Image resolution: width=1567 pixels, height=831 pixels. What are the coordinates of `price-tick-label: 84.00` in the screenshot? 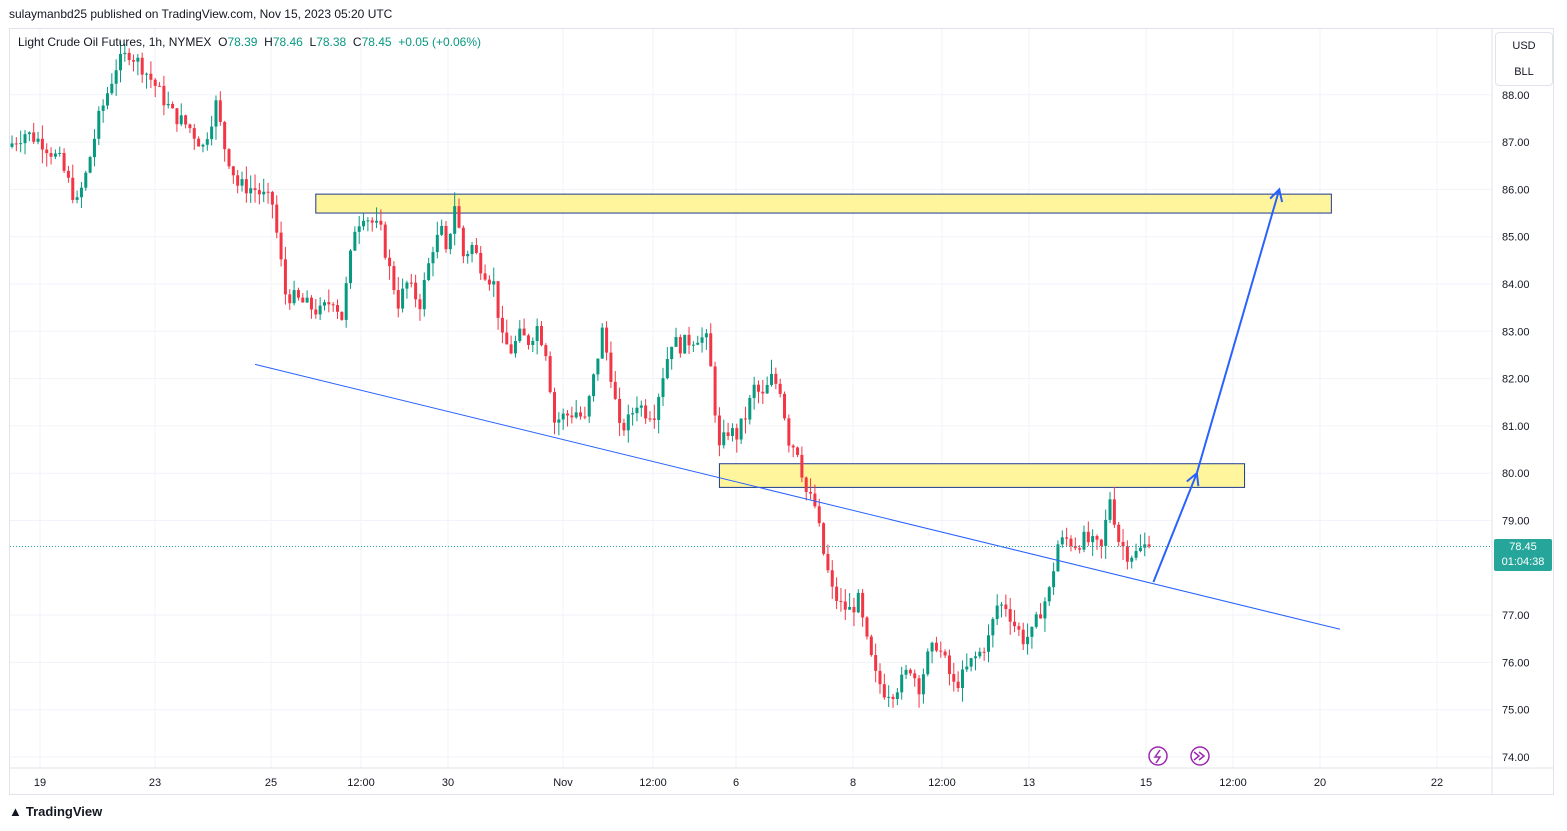 It's located at (1516, 285).